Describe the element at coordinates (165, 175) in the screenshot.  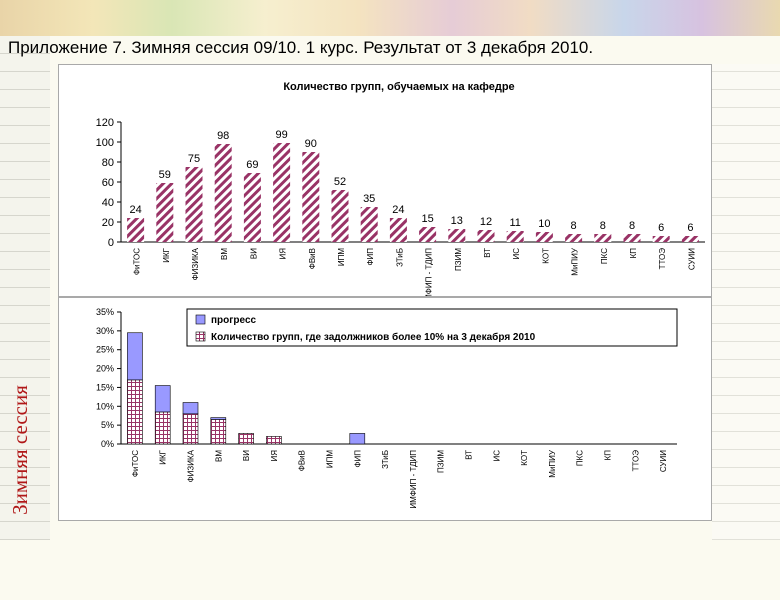
I see `chart1-value-label: 59` at that location.